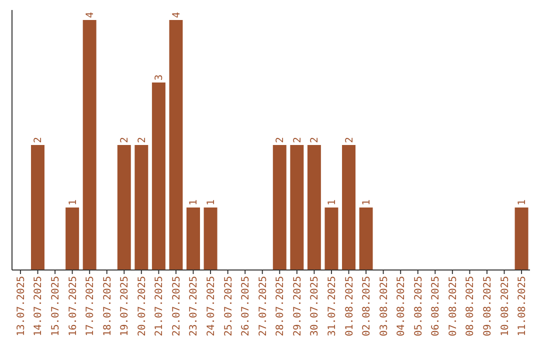  What do you see at coordinates (246, 306) in the screenshot?
I see `x-tick-label: 26.07.2025` at bounding box center [246, 306].